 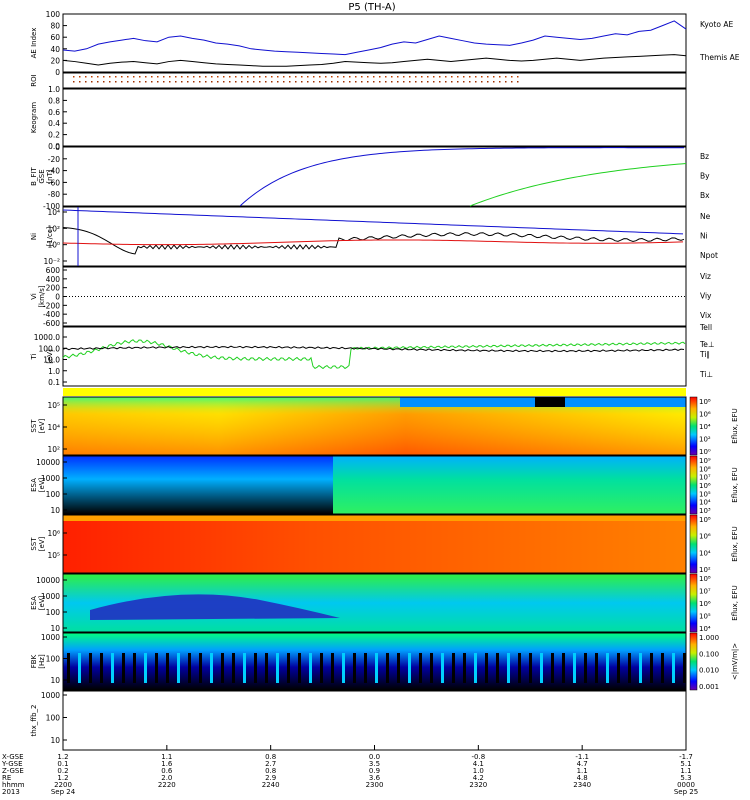 I want to click on bfit-legend-1: By, so click(x=705, y=175).